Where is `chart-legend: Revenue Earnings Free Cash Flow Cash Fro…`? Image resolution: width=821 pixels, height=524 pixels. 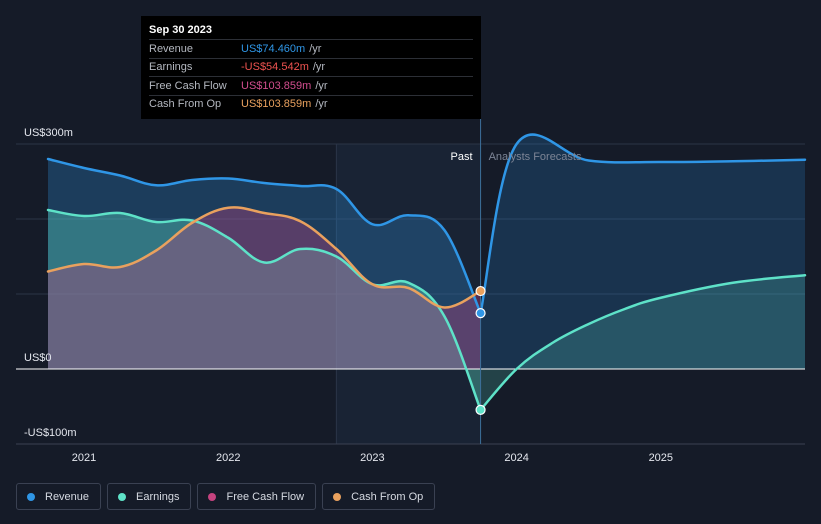
chart-legend: Revenue Earnings Free Cash Flow Cash Fro… is located at coordinates (226, 496).